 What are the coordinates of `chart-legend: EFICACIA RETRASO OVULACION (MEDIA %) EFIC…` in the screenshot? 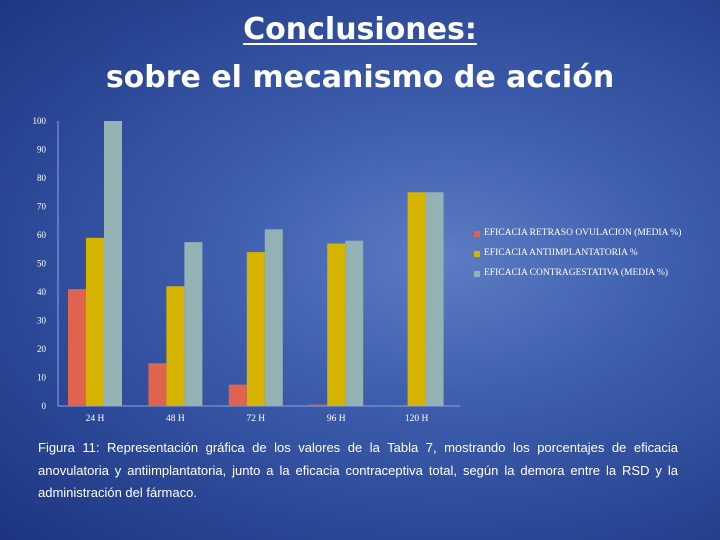 It's located at (584, 258).